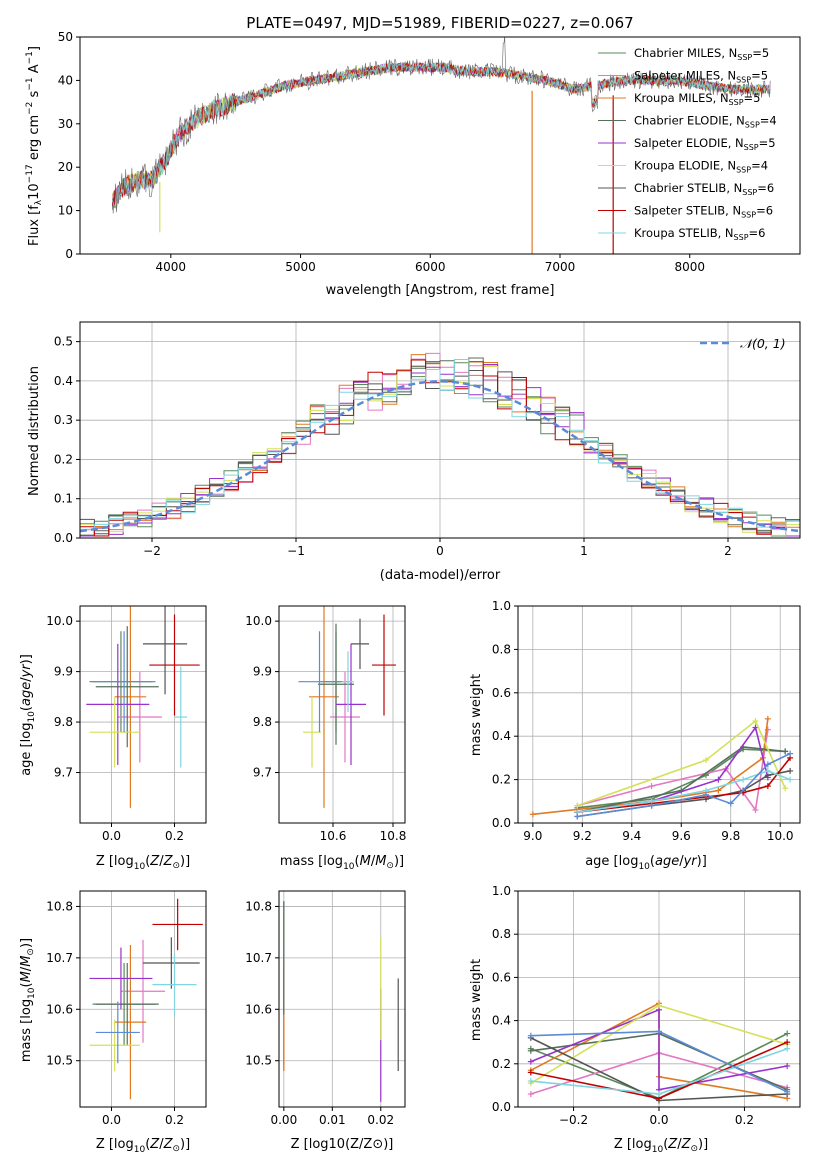 Image resolution: width=819 pixels, height=1170 pixels. What do you see at coordinates (763, 343) in the screenshot?
I see `normal-legend-label: 𝒩(0, 1)` at bounding box center [763, 343].